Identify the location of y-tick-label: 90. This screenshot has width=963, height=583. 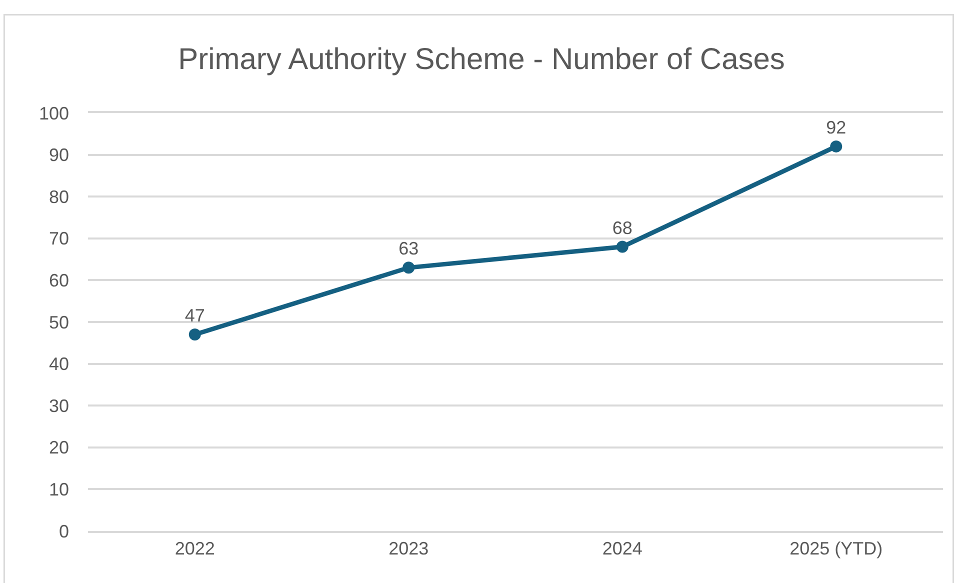
(58, 155).